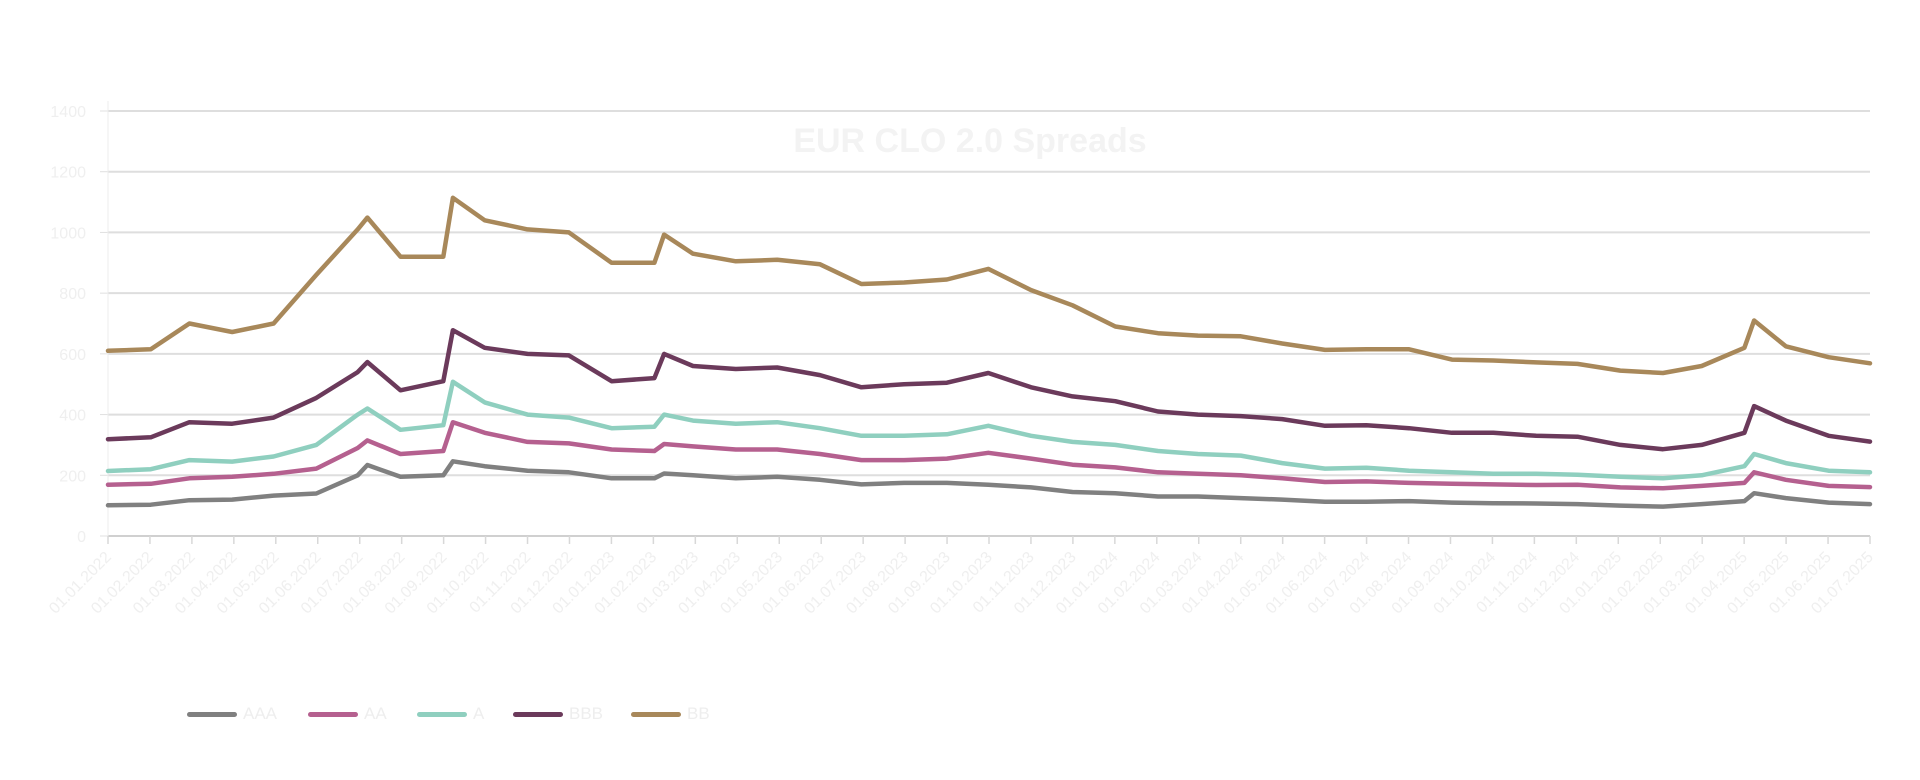 This screenshot has width=1920, height=780. What do you see at coordinates (698, 713) in the screenshot?
I see `legend-label: BB` at bounding box center [698, 713].